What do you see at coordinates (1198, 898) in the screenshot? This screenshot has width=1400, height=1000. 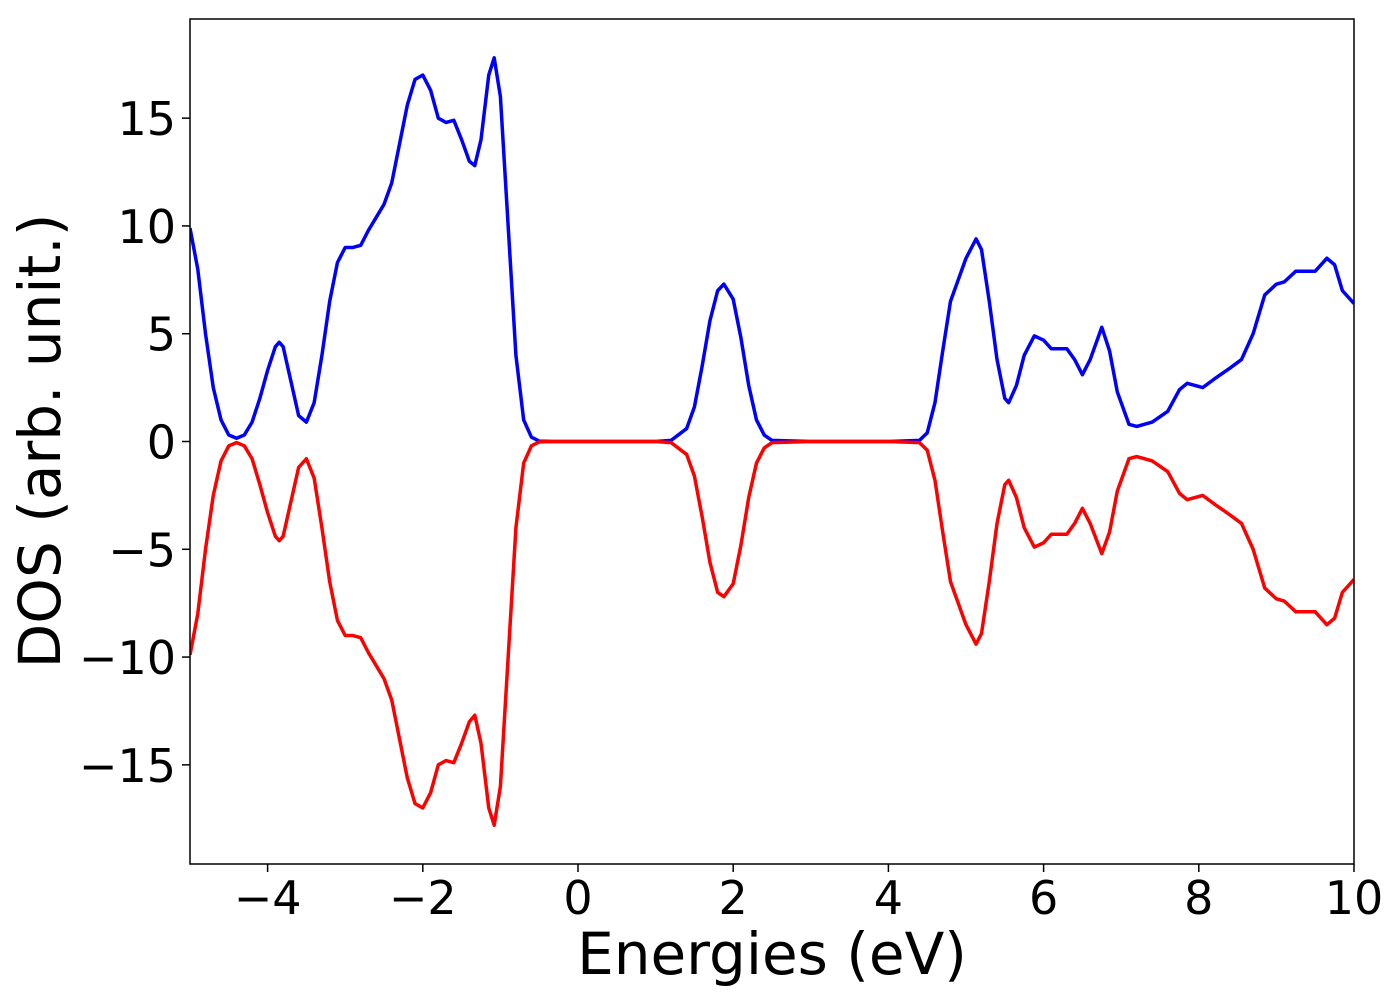 I see `x-tick-label: 8` at bounding box center [1198, 898].